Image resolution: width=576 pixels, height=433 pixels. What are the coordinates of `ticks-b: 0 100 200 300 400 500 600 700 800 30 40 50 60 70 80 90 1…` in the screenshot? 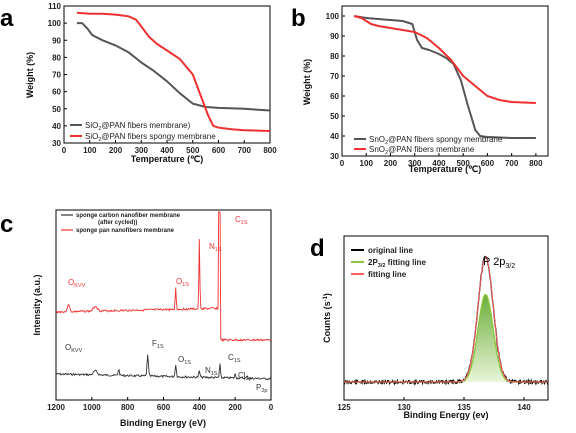 It's located at (434, 90).